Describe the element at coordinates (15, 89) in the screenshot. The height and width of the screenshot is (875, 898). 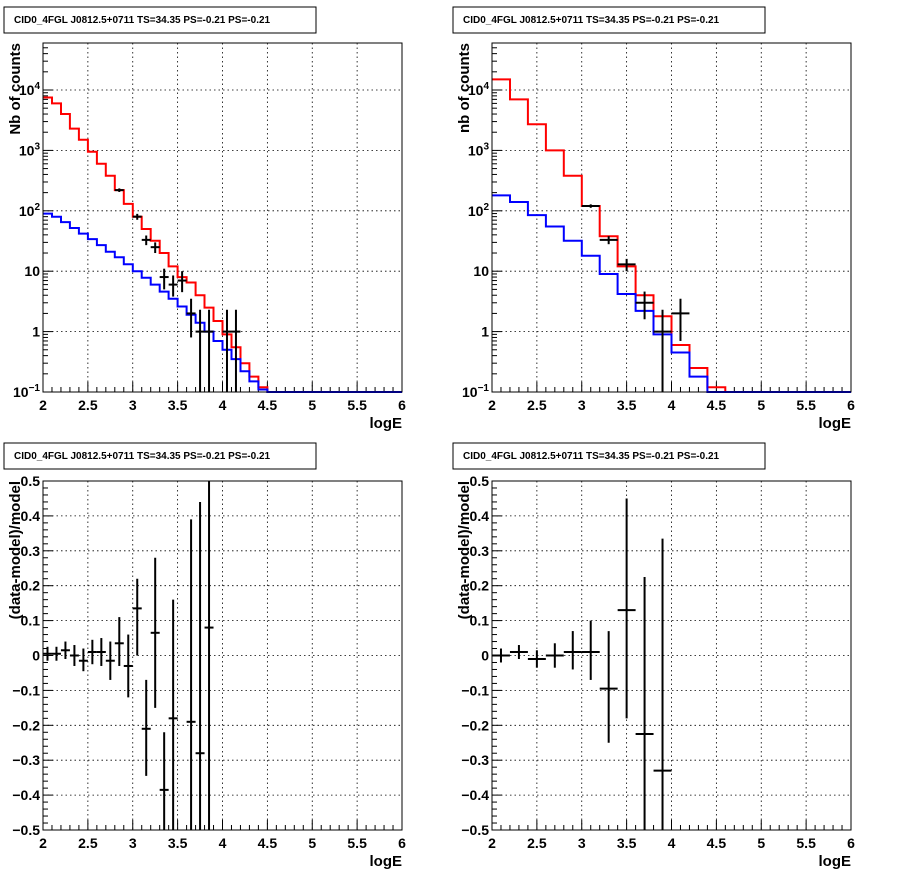
I see `y-axis-title: Nb of counts` at that location.